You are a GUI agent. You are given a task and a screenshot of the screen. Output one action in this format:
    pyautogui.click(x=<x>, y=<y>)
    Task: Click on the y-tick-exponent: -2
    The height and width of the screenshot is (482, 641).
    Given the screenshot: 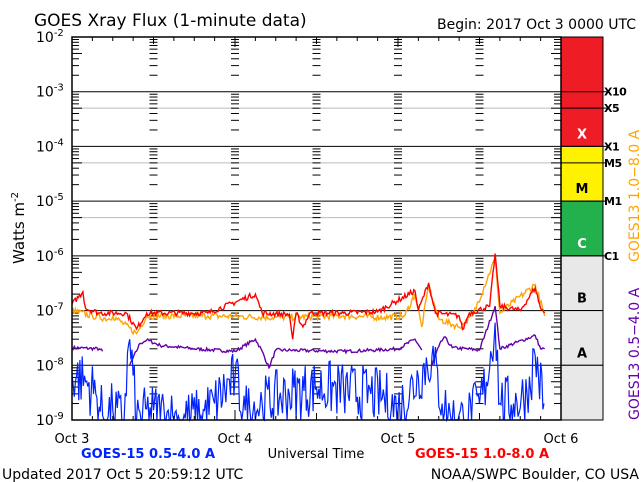 What is the action you would take?
    pyautogui.click(x=59, y=33)
    